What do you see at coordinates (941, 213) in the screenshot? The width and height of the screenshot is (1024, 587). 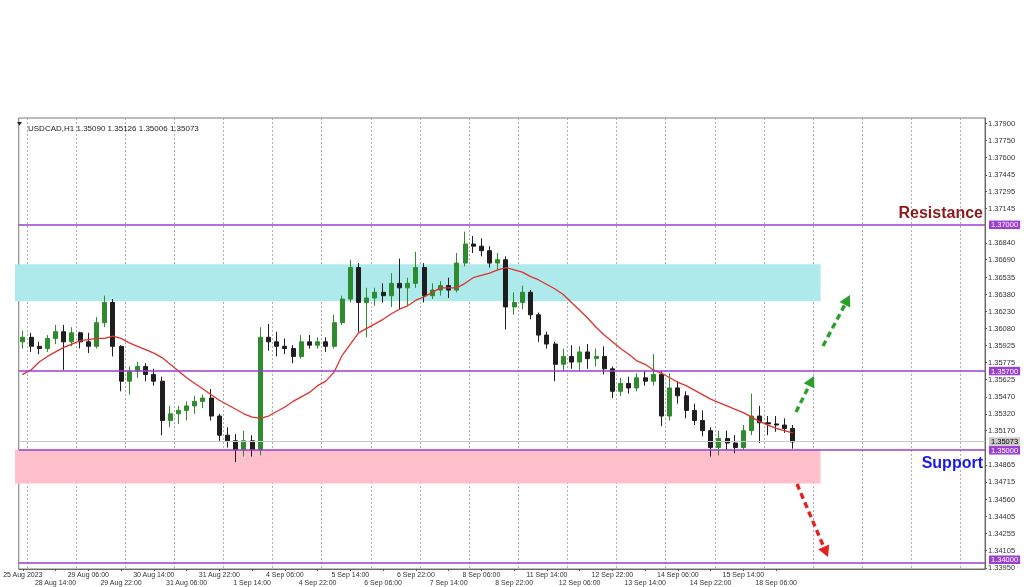 I see `annotation: Resistance` at bounding box center [941, 213].